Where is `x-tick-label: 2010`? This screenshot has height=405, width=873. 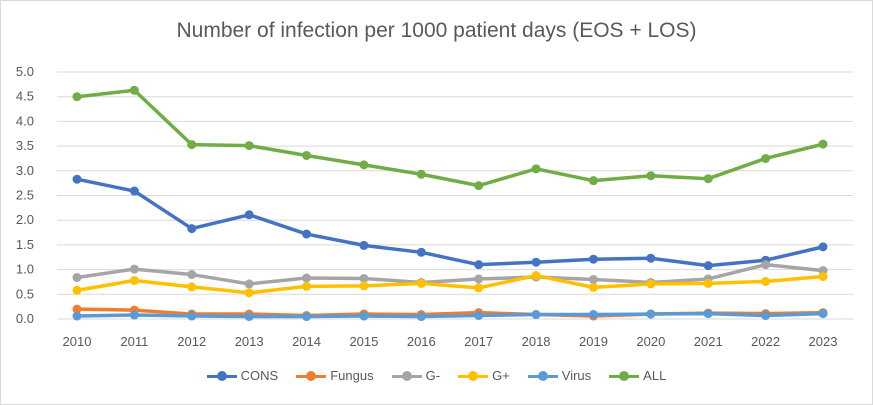 x-tick-label: 2010 is located at coordinates (77, 341).